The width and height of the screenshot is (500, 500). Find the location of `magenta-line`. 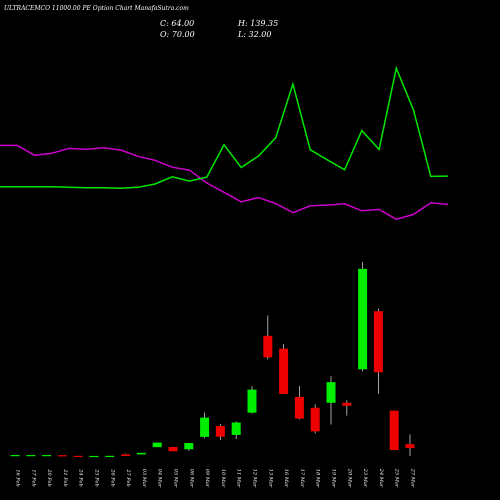

magenta-line is located at coordinates (224, 182).